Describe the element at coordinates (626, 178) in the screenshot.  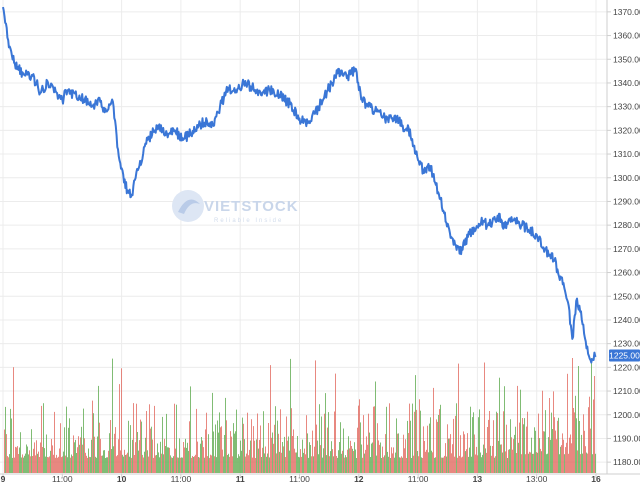
I see `y-tick-label: 1300.00` at that location.